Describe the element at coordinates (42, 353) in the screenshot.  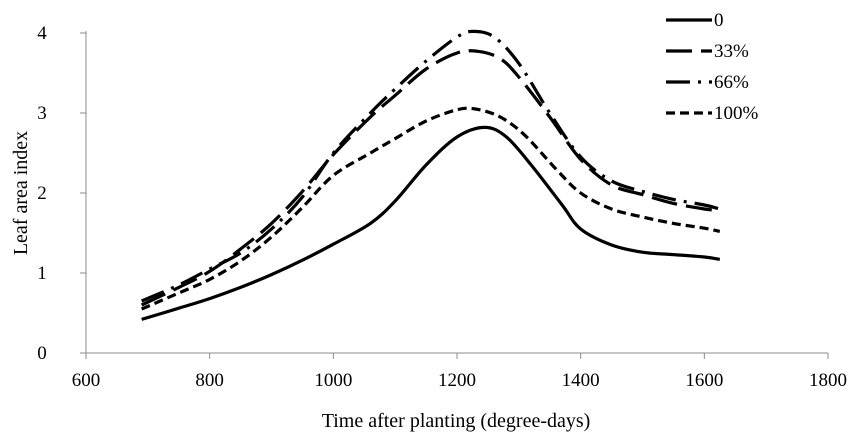
I see `y-tick-label: 0` at that location.